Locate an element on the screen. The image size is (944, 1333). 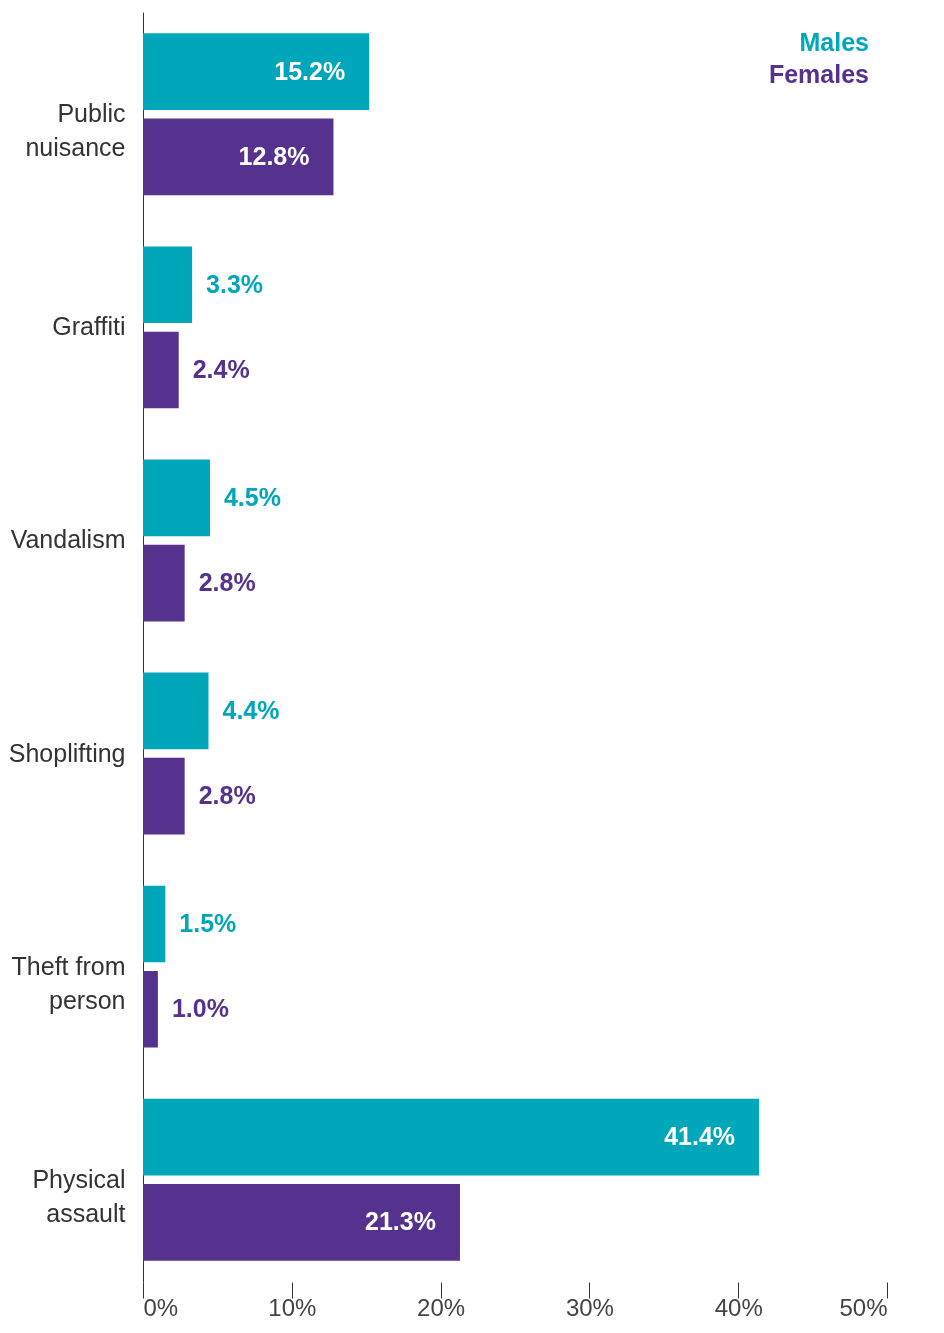
text: Females is located at coordinates (818, 73).